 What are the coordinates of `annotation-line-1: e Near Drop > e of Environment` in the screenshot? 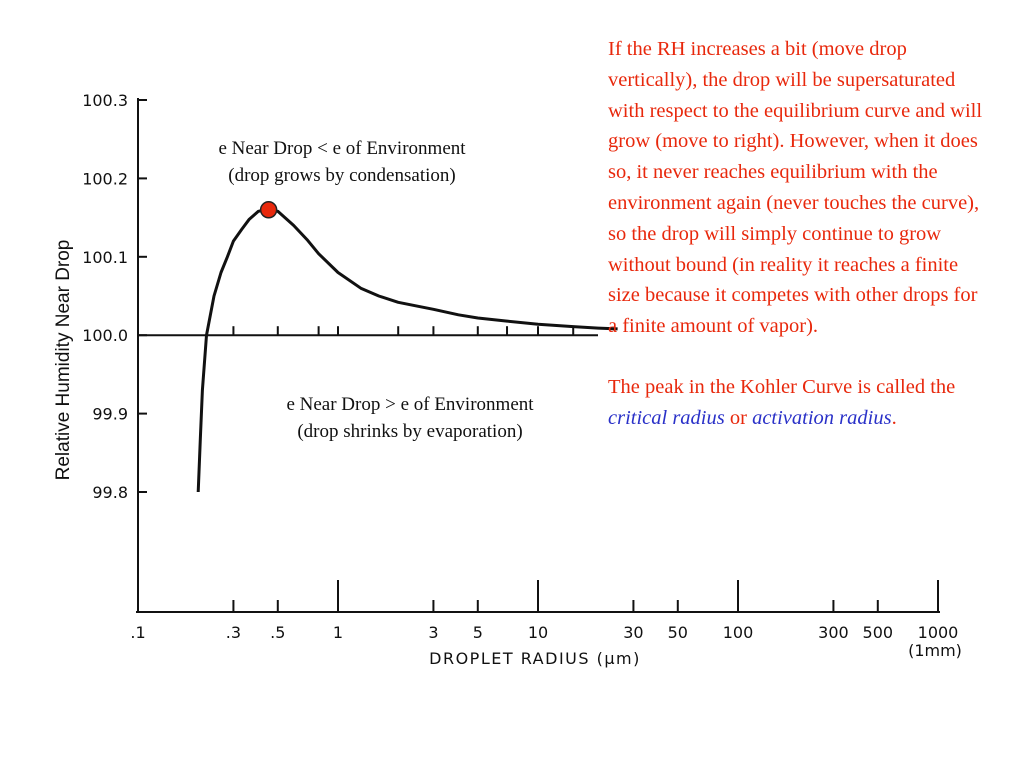 It's located at (410, 404).